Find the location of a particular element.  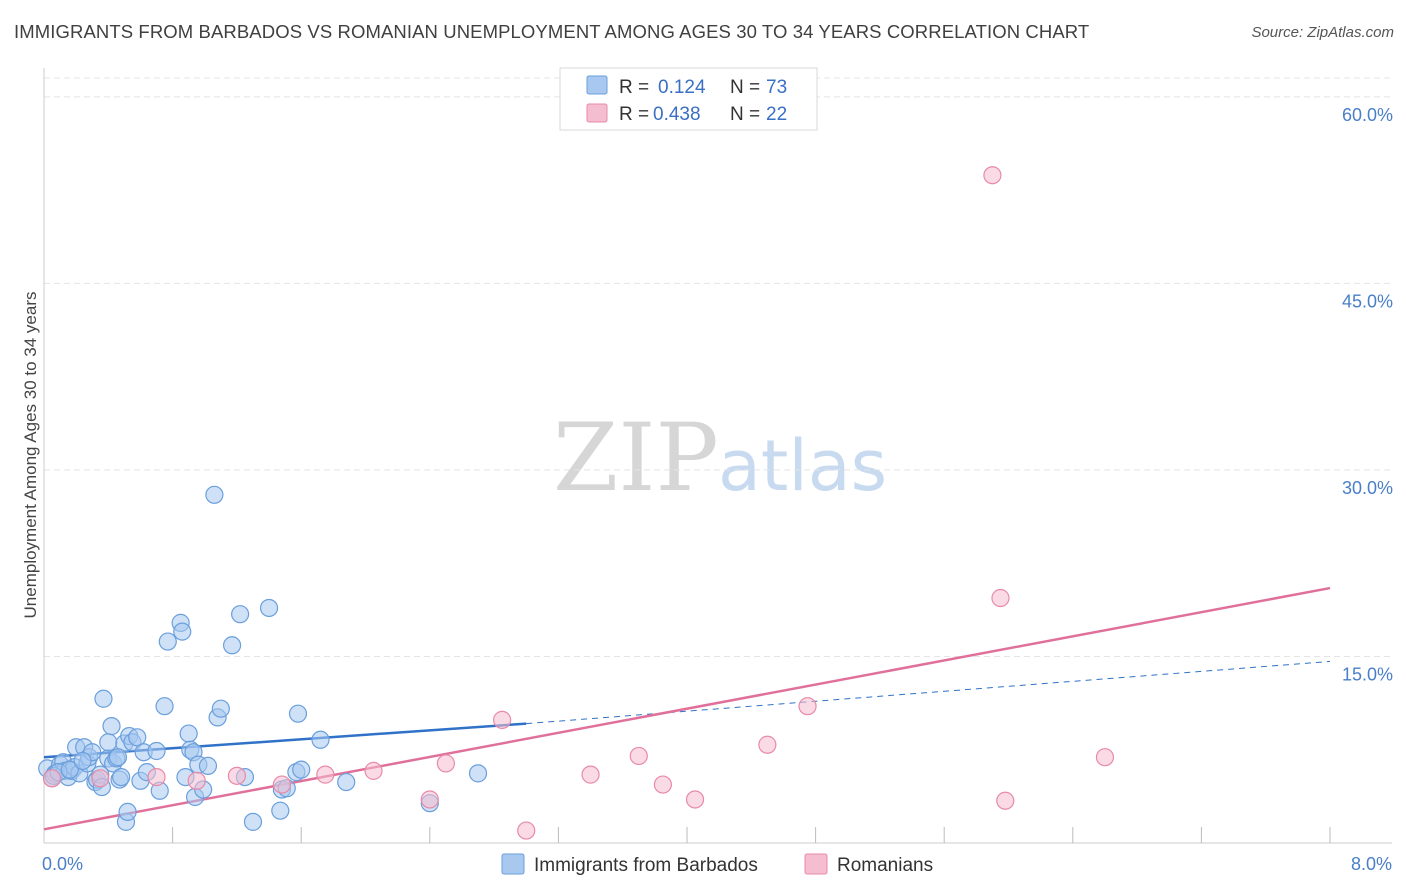

legend-r-label-pink: R = is located at coordinates (634, 114).